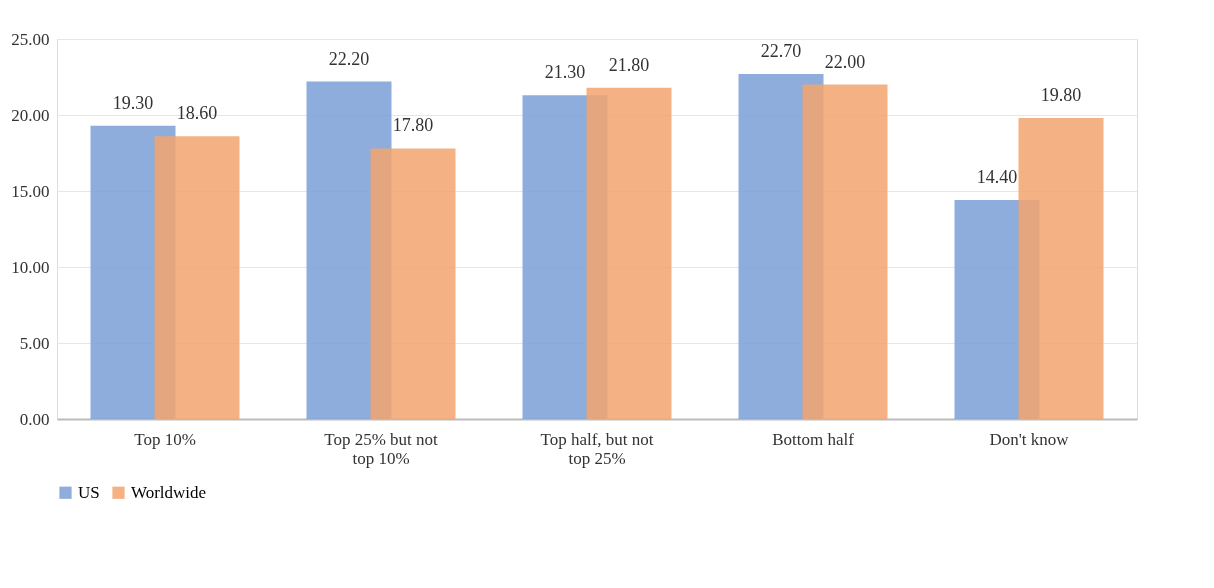 This screenshot has width=1214, height=588. What do you see at coordinates (413, 125) in the screenshot?
I see `data-label: 17.80` at bounding box center [413, 125].